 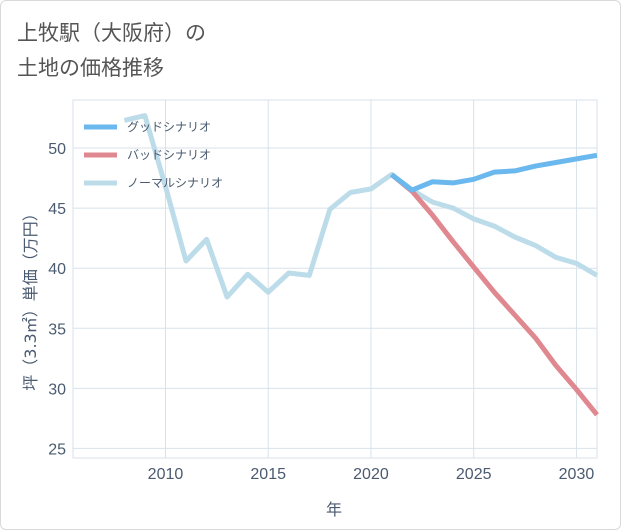 I want to click on y-tick-label: 35, so click(x=57, y=329).